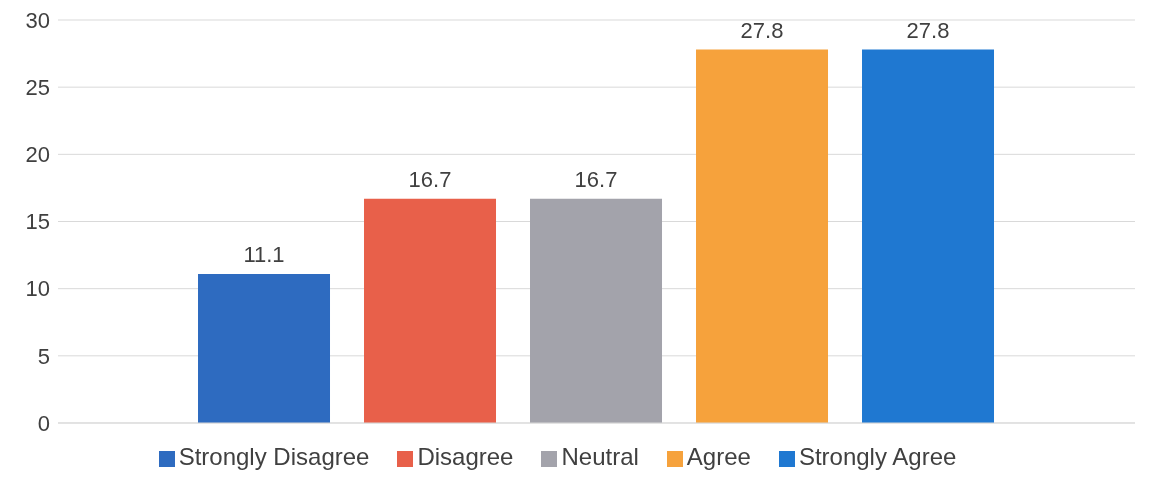 The width and height of the screenshot is (1153, 479). What do you see at coordinates (37, 222) in the screenshot?
I see `y-tick-label: 15` at bounding box center [37, 222].